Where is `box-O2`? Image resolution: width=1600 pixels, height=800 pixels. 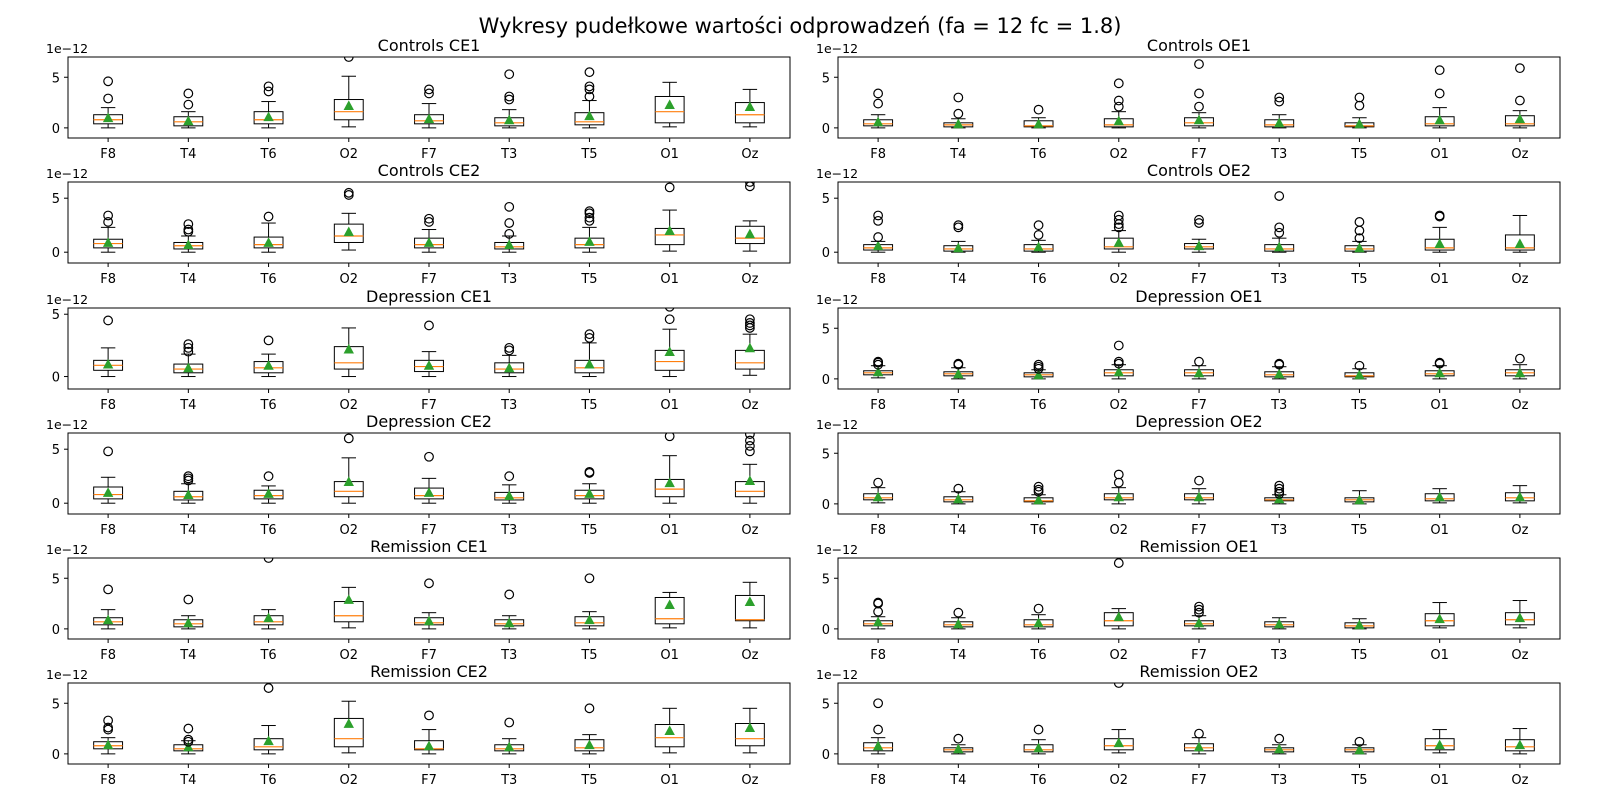
box-O2 is located at coordinates (348, 727).